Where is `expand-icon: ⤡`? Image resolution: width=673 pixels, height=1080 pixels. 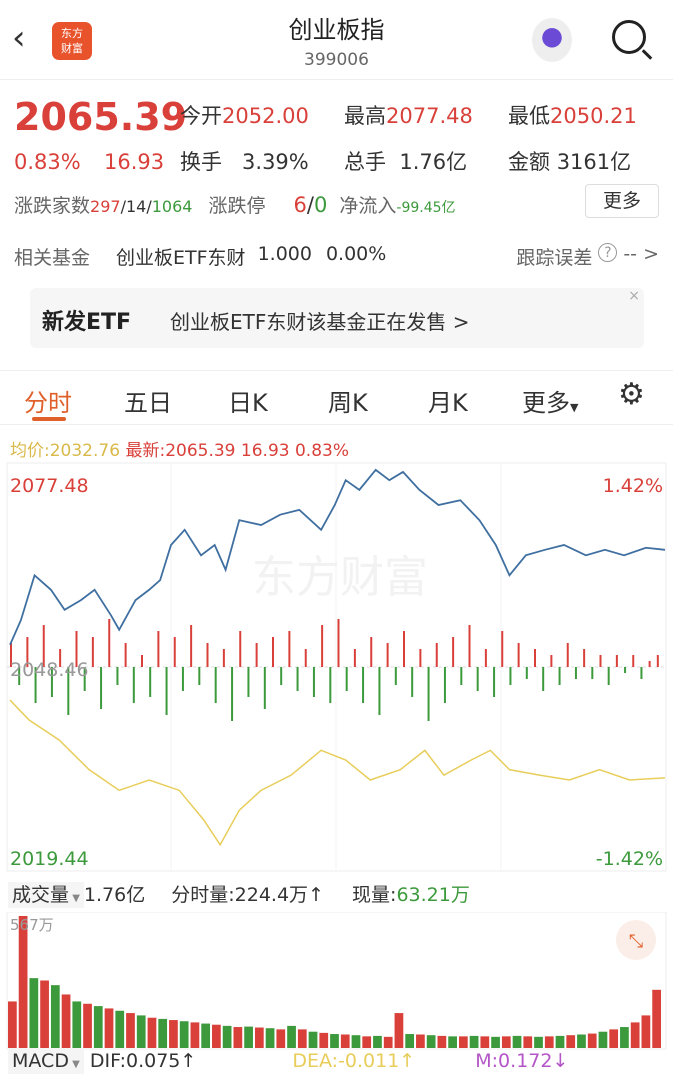
expand-icon: ⤡ is located at coordinates (636, 941).